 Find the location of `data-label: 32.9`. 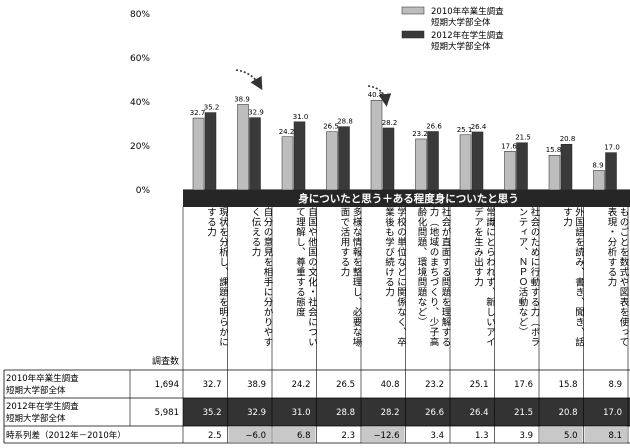

data-label: 32.9 is located at coordinates (256, 113).